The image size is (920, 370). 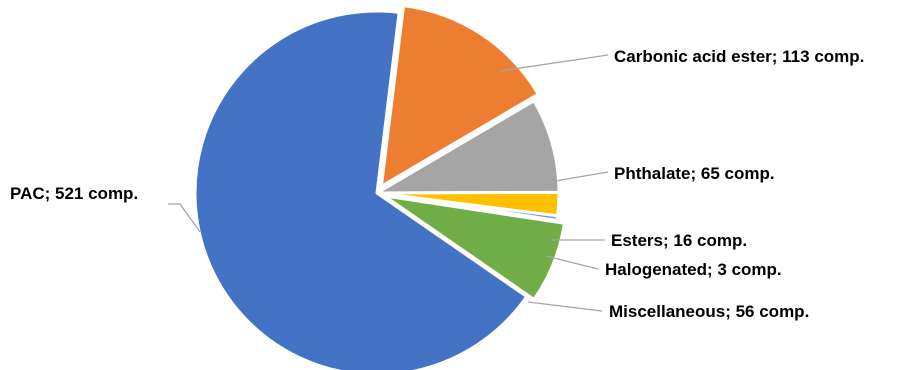 What do you see at coordinates (467, 206) in the screenshot?
I see `slice-halogenated` at bounding box center [467, 206].